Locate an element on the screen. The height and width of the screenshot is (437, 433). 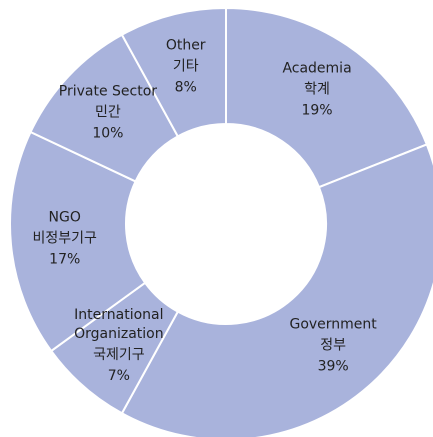
segment-label: NGO 비정부기구 17% is located at coordinates (65, 239).